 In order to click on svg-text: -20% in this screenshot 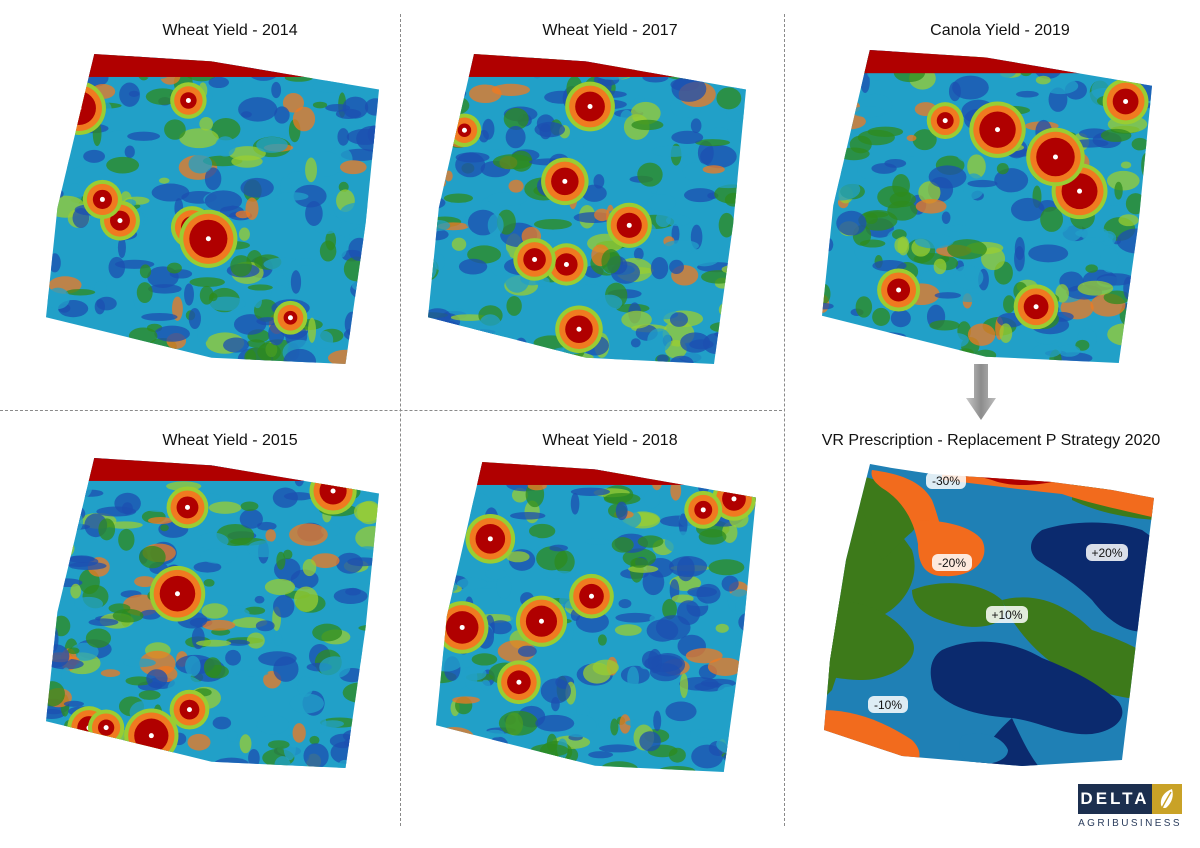, I will do `click(952, 563)`.